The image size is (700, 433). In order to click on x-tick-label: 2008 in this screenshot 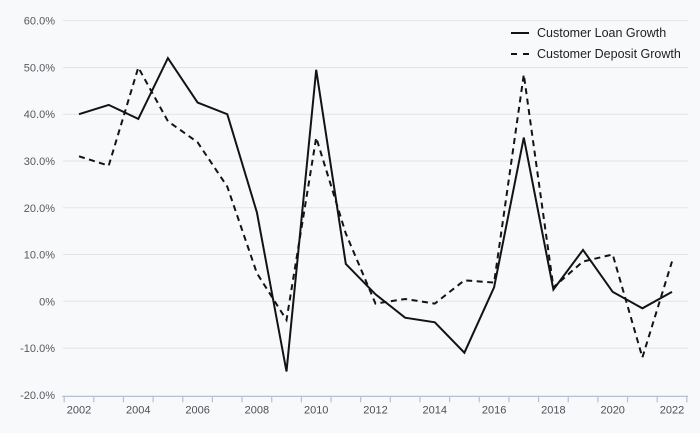, I will do `click(257, 410)`.